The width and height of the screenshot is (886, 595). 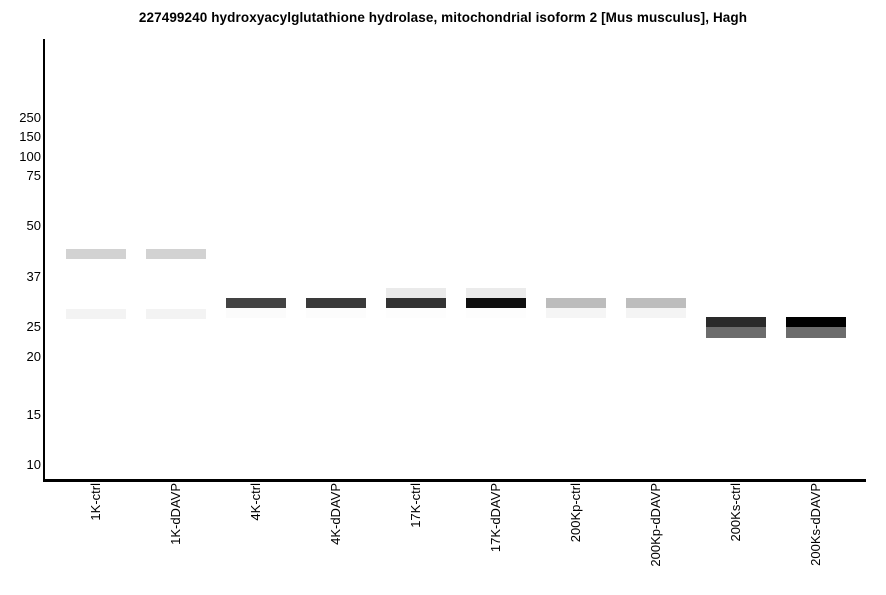 I want to click on y-axis-tick-label: 15, so click(x=33, y=414).